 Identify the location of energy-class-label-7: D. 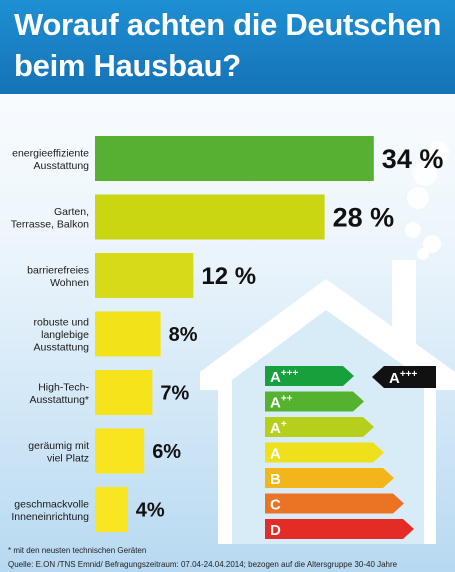
(275, 530).